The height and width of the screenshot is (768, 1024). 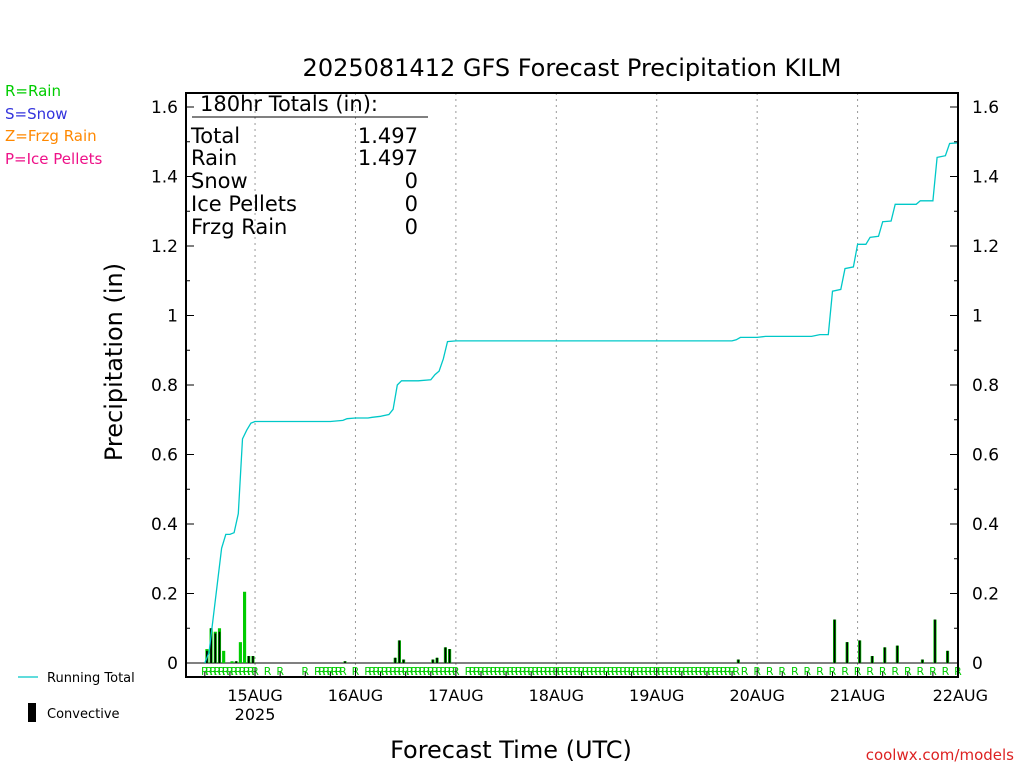 What do you see at coordinates (226, 671) in the screenshot?
I see `type-marker-5: R` at bounding box center [226, 671].